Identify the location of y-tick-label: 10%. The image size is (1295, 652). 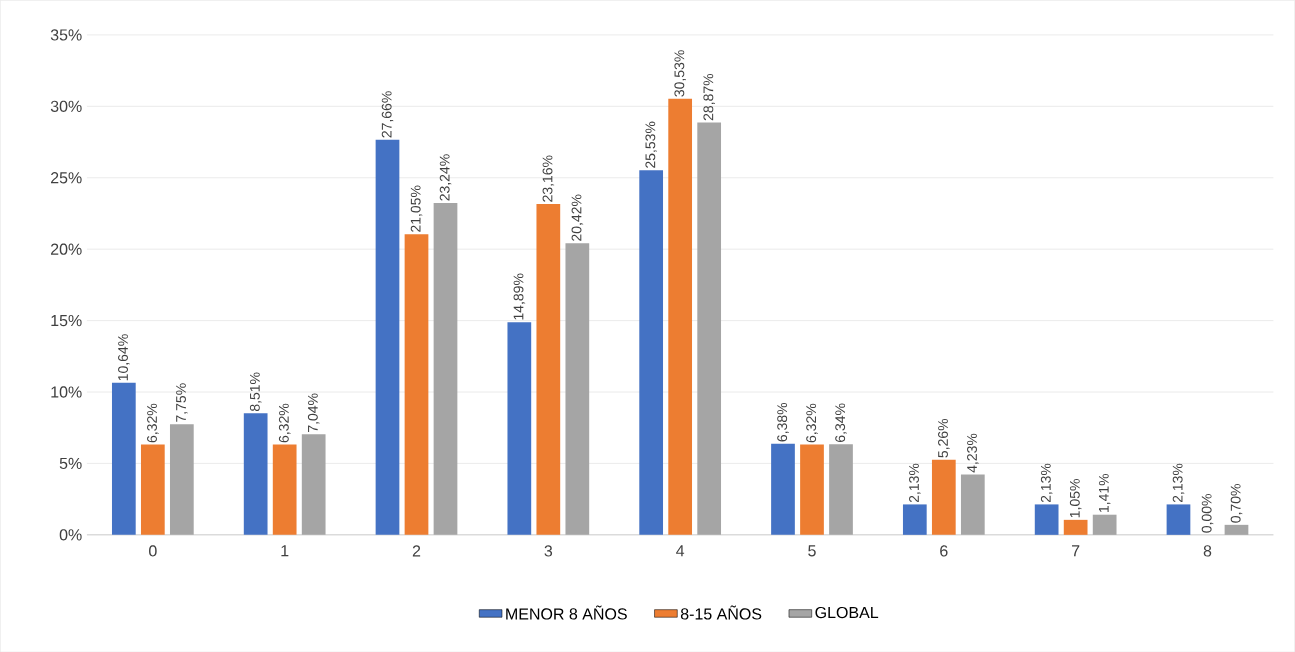
(66, 392).